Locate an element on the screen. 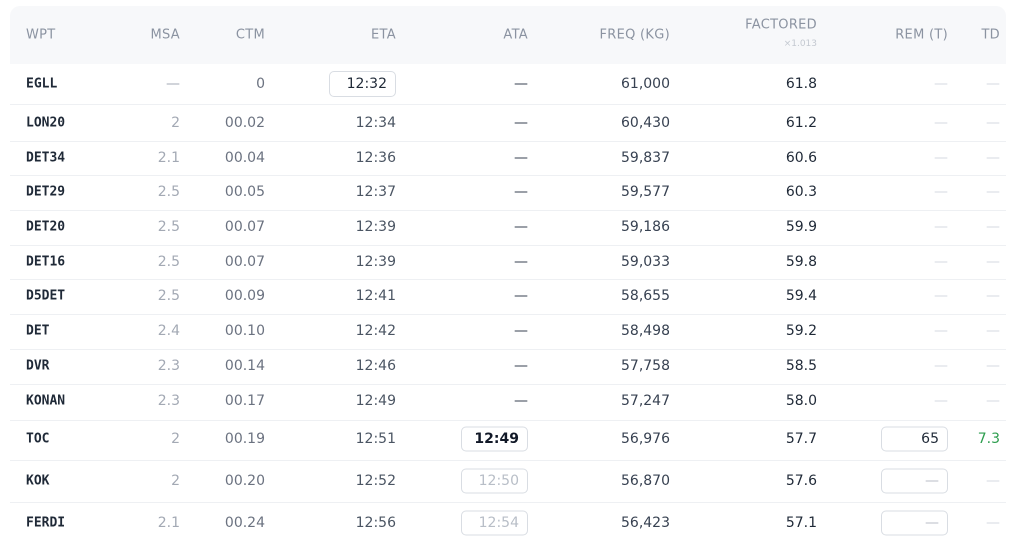  cell-value: 57.6 is located at coordinates (801, 481).